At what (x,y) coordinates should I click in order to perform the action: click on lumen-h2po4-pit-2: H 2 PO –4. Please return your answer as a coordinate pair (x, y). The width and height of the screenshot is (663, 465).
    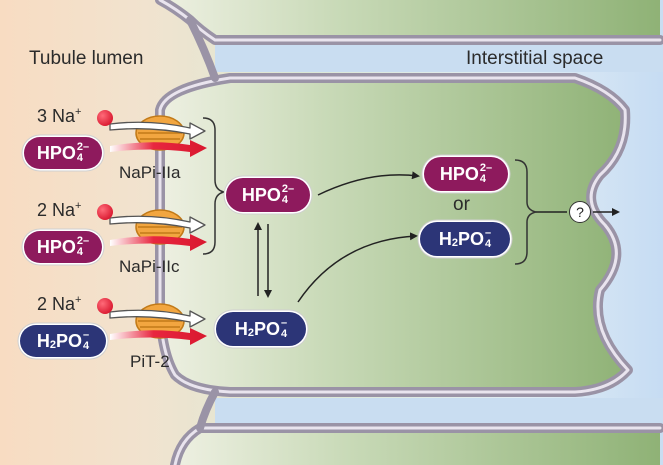
    Looking at the image, I should click on (63, 341).